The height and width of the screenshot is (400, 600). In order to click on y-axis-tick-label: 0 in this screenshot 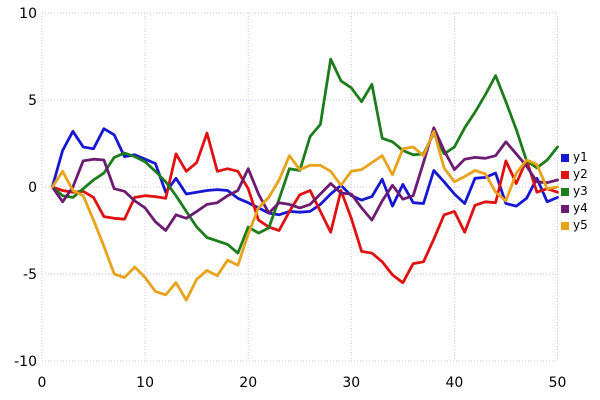, I will do `click(32, 188)`.